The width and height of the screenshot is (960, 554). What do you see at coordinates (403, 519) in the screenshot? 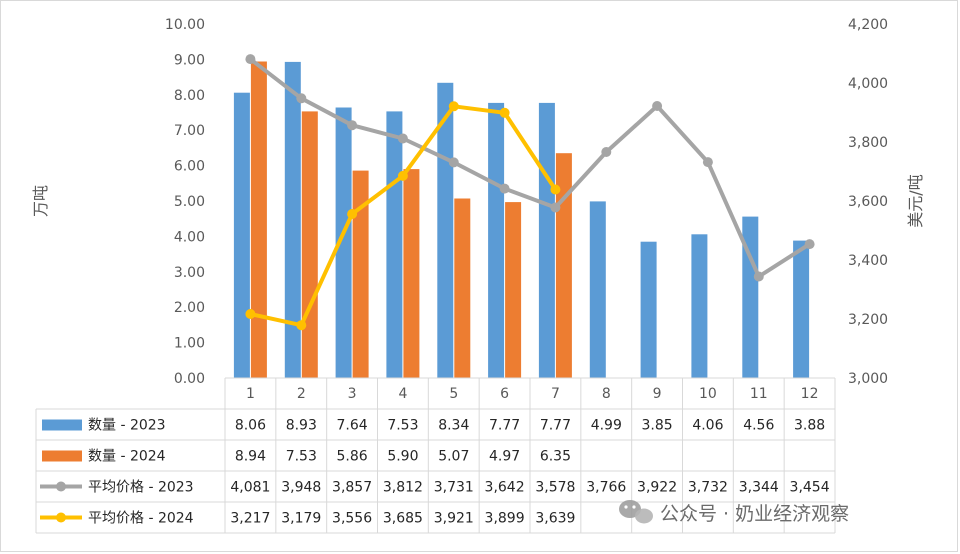
I see `data-label: 3,685` at bounding box center [403, 519].